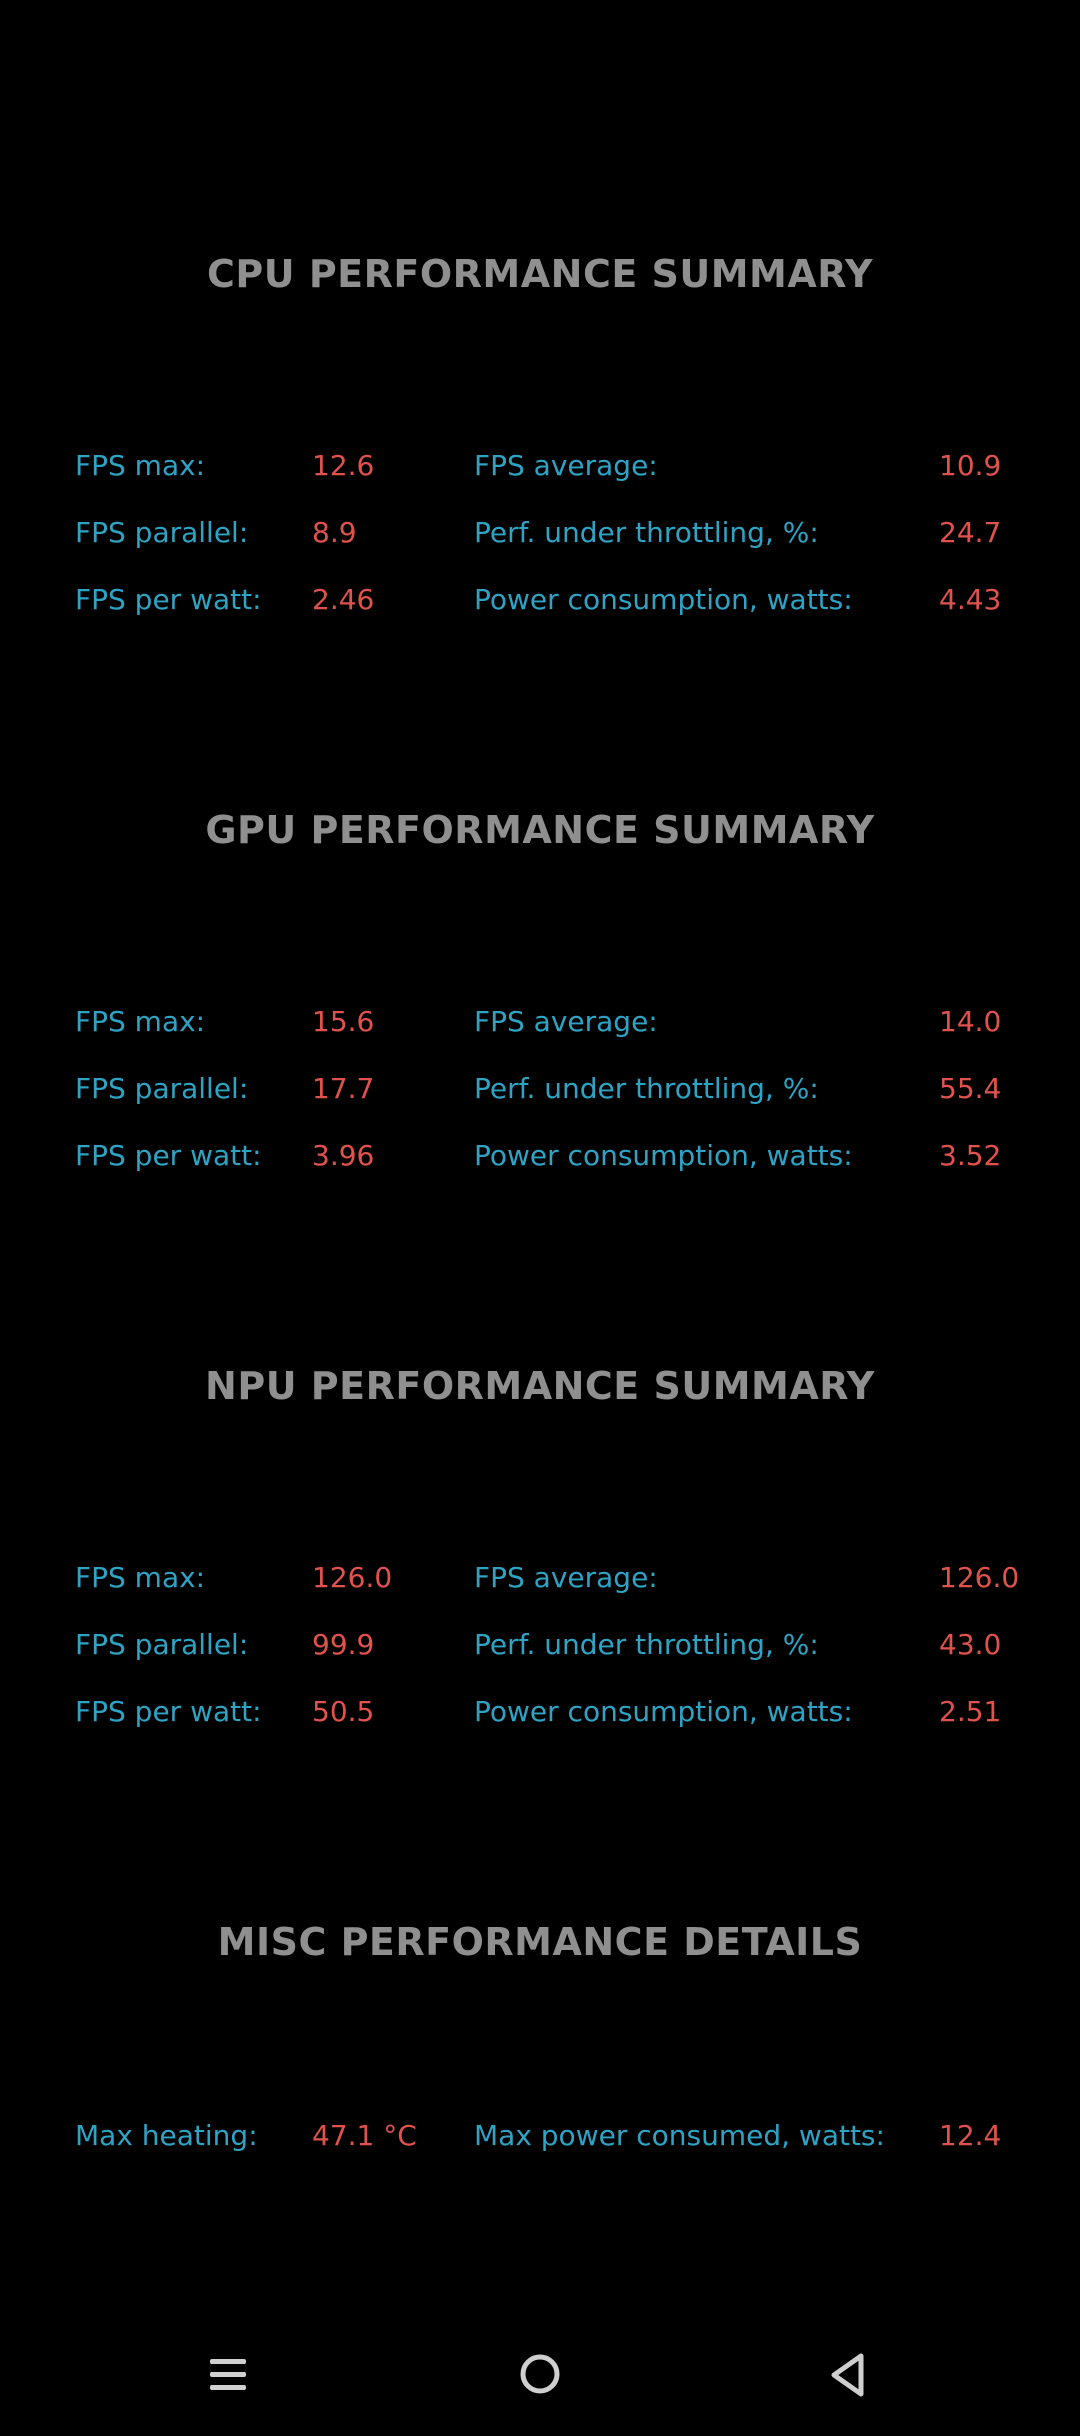 The height and width of the screenshot is (2436, 1080). Describe the element at coordinates (679, 2135) in the screenshot. I see `metric-label: Max power consumed, watts:` at that location.